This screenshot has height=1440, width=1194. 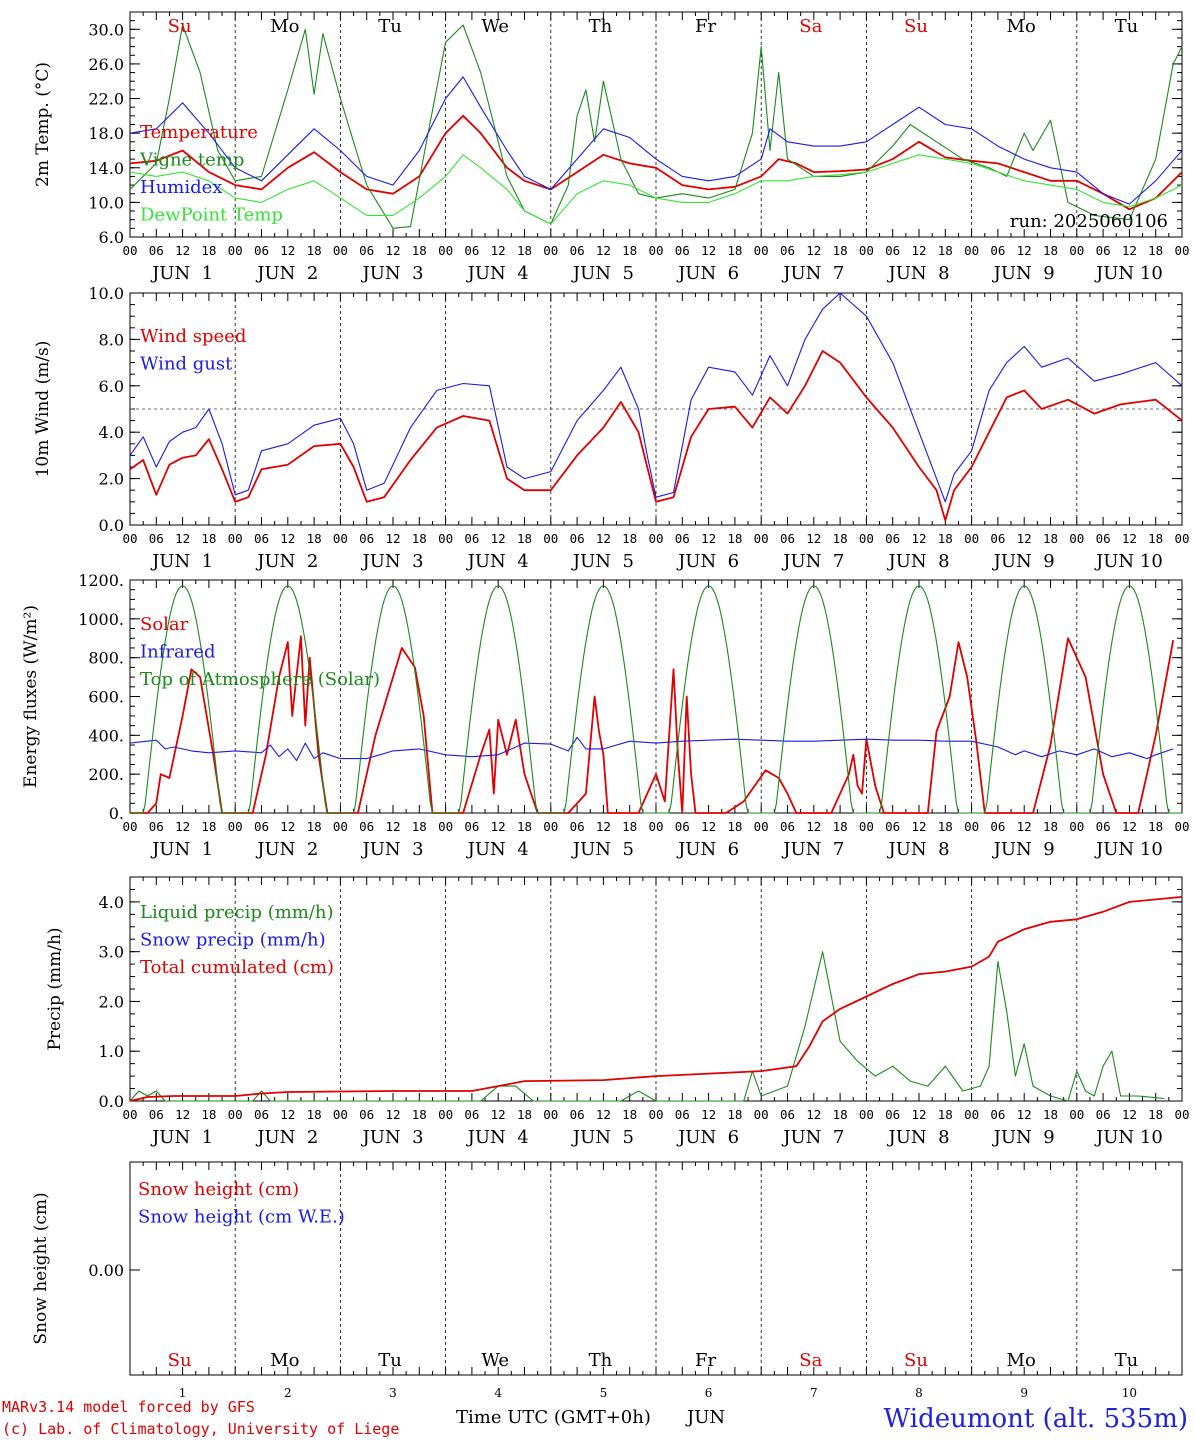 I want to click on y-tick-label: 800., so click(x=106, y=658).